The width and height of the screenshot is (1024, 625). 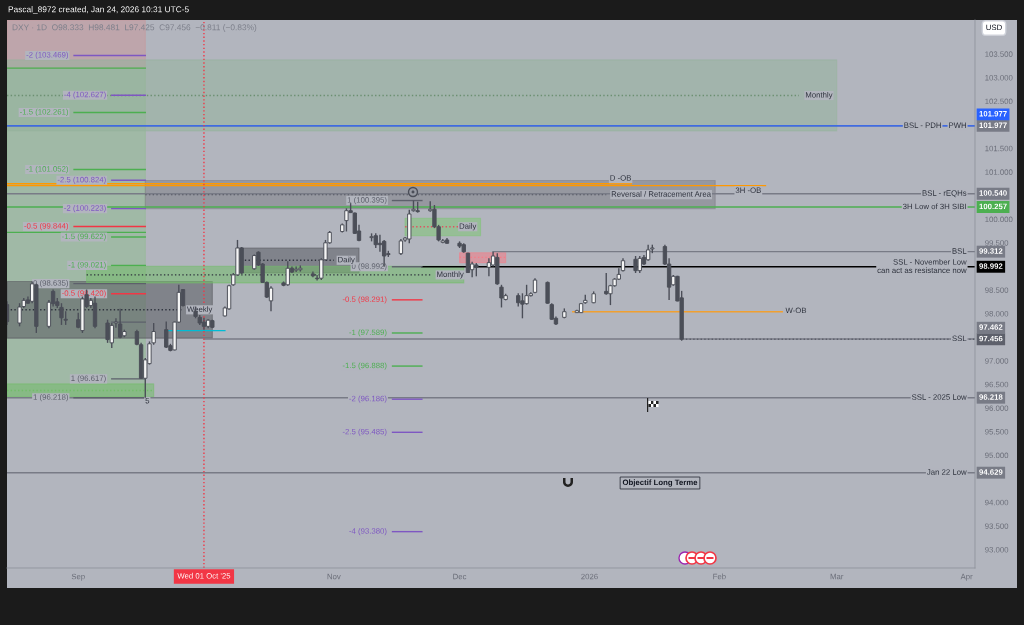 I want to click on chart-title: Pascal_8972 created, Jan 24, 2026 10:31 UTC-5, so click(x=98, y=10).